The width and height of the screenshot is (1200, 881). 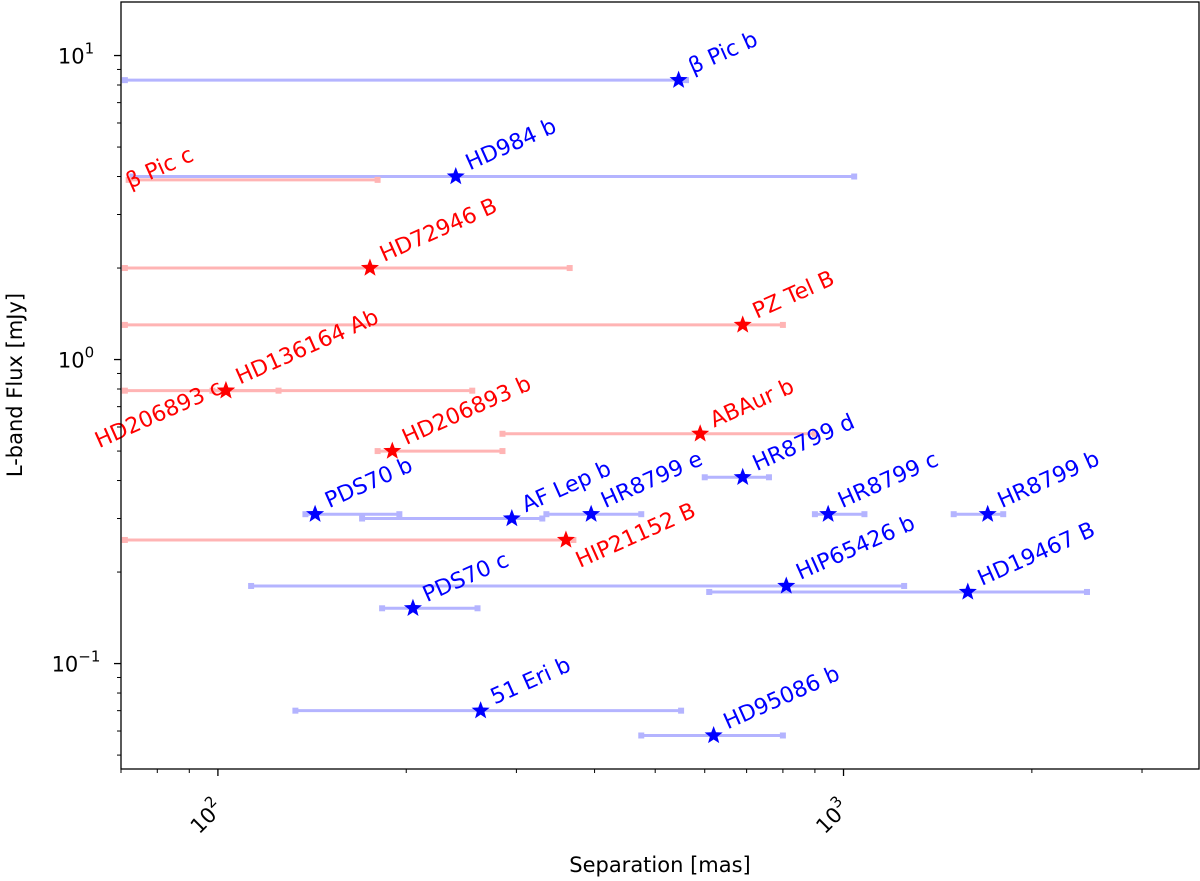 What do you see at coordinates (660, 865) in the screenshot?
I see `x-axis-label: Separation [mas]` at bounding box center [660, 865].